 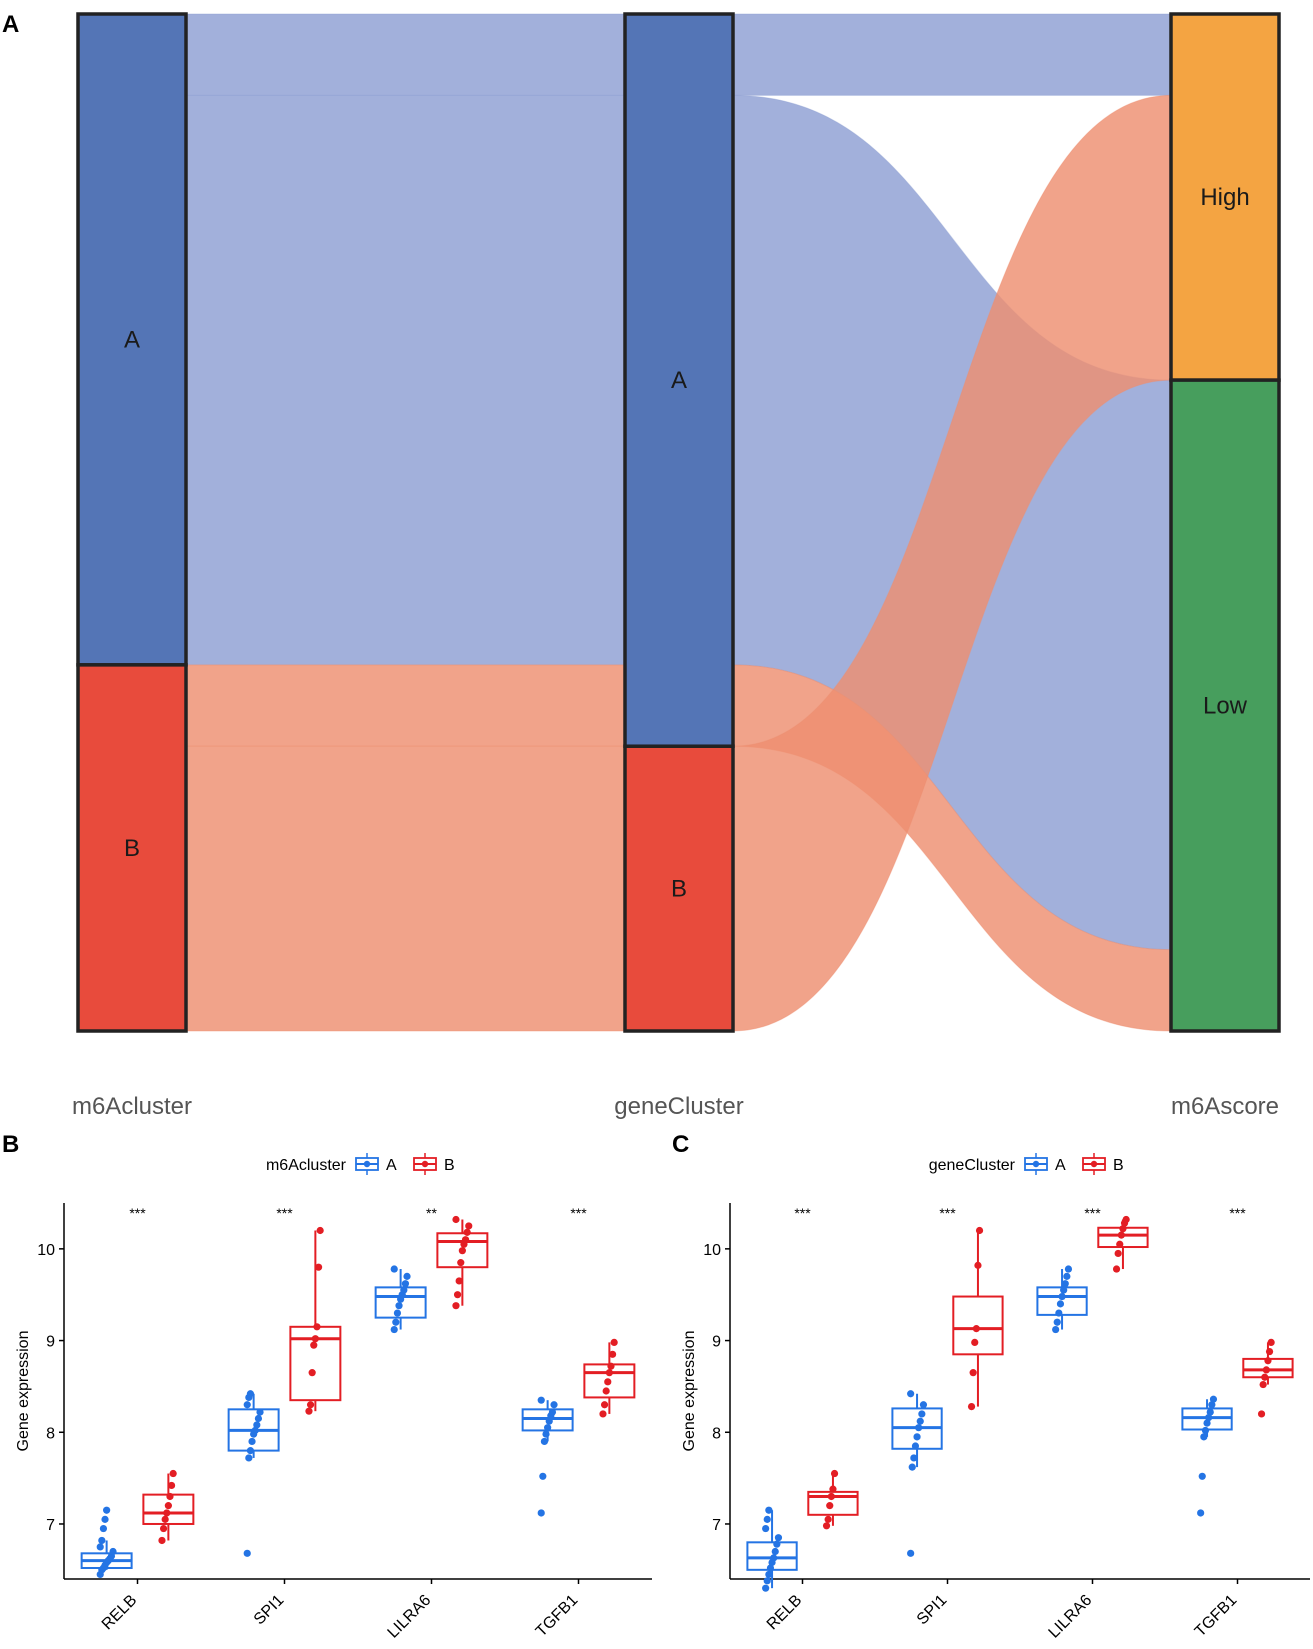 I want to click on node-genecluster-a, so click(x=679, y=380).